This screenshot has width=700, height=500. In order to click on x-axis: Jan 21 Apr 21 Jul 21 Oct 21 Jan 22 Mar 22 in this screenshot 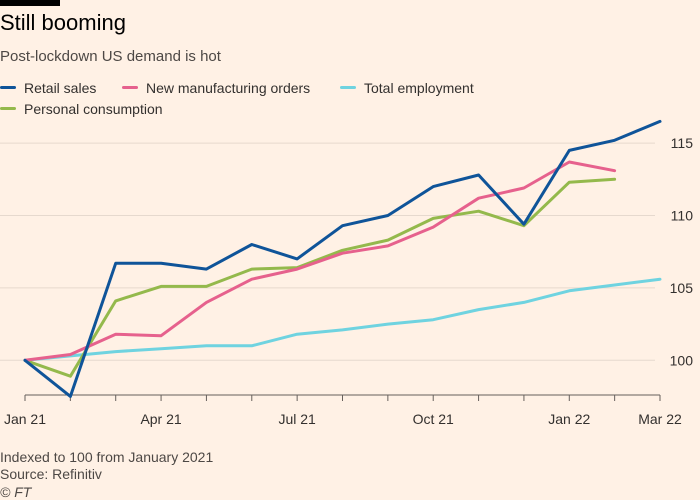, I will do `click(343, 410)`.